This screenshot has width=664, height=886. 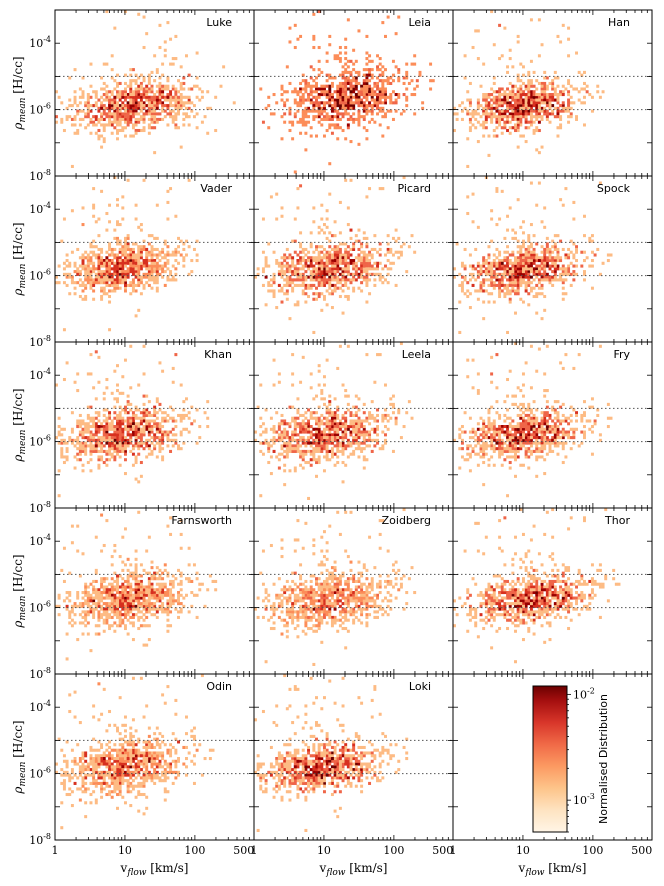 What do you see at coordinates (154, 259) in the screenshot?
I see `panel-vader: Vader` at bounding box center [154, 259].